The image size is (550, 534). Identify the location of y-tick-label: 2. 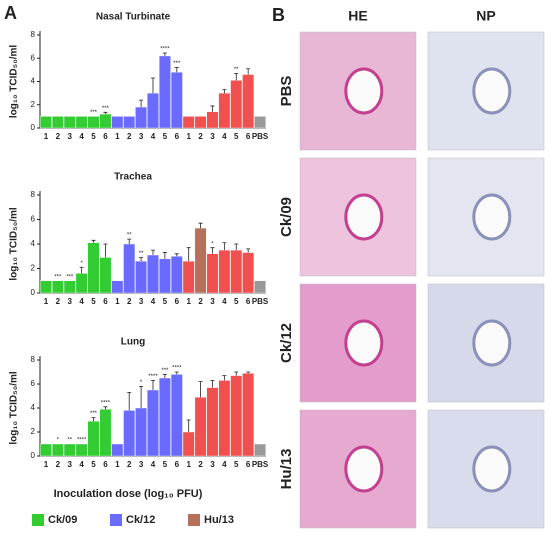
(33, 431).